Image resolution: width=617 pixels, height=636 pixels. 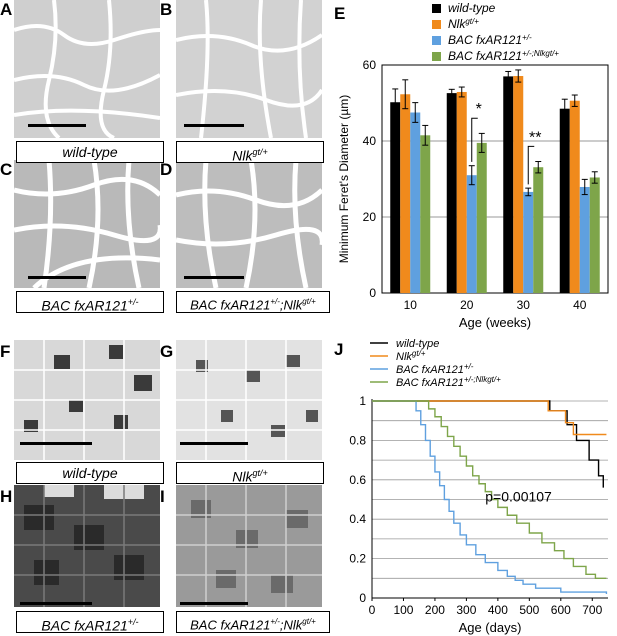 I want to click on x-tick-label: 0, so click(x=372, y=610).